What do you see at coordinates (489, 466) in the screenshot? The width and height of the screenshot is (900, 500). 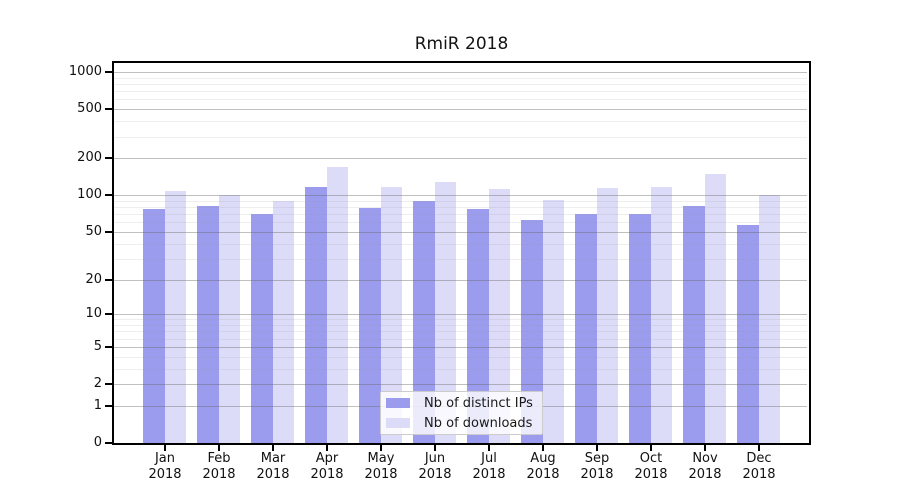 I see `x-axis-tick-label: Jul 2018` at bounding box center [489, 466].